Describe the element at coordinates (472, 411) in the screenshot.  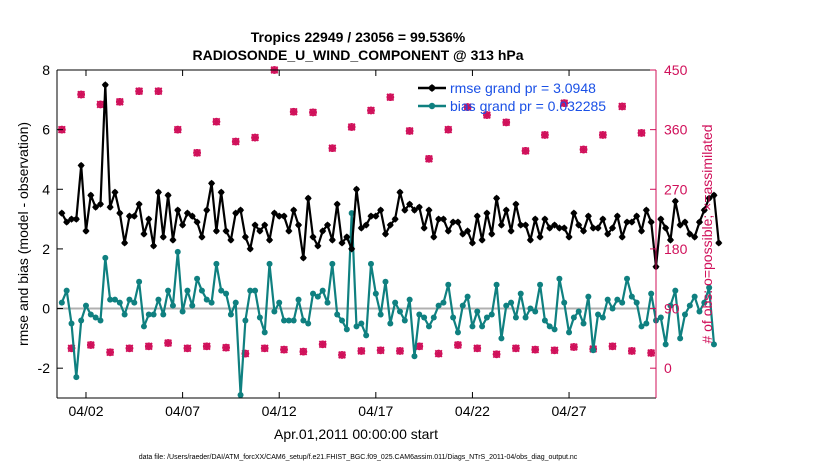
I see `x-tick-label: 04/22` at that location.